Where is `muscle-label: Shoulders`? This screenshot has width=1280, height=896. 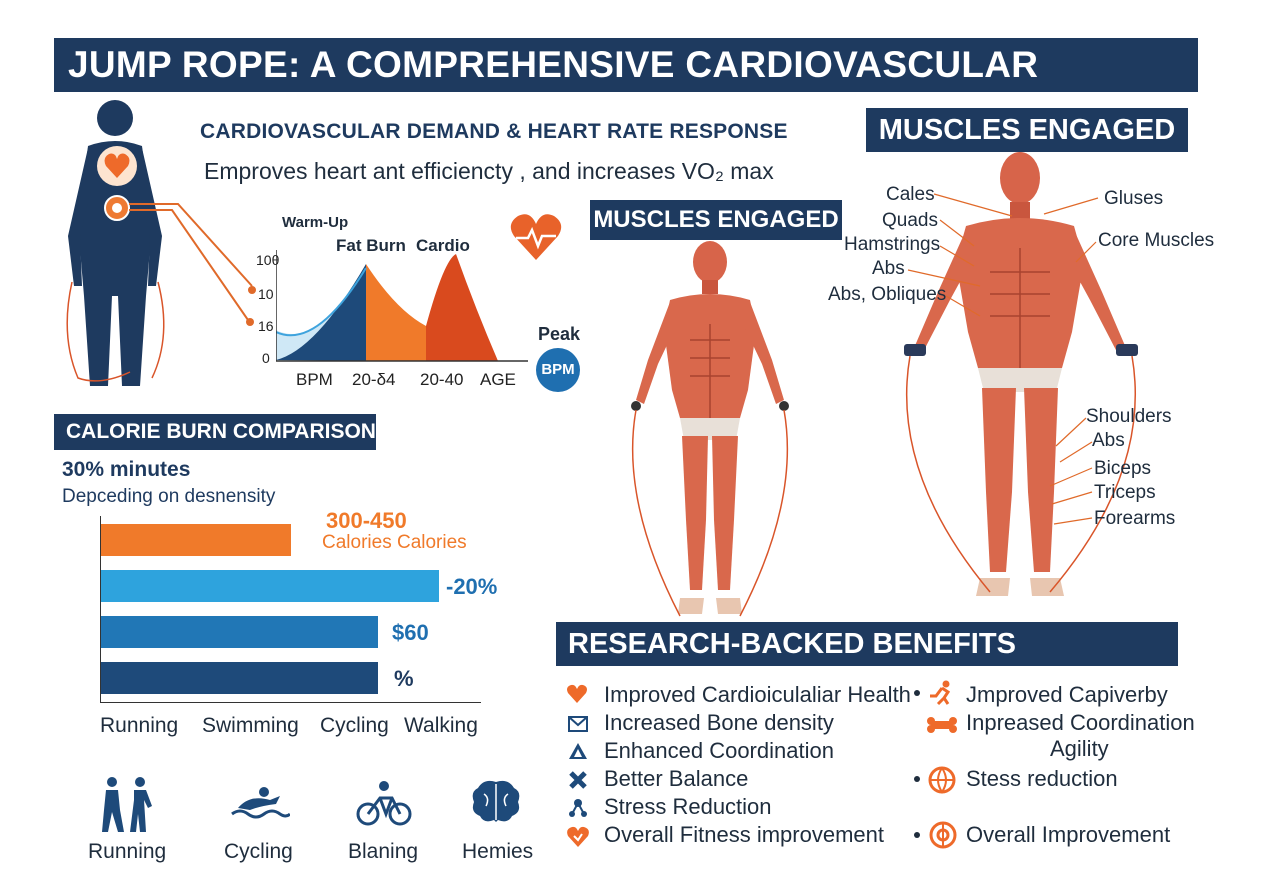 muscle-label: Shoulders is located at coordinates (1129, 416).